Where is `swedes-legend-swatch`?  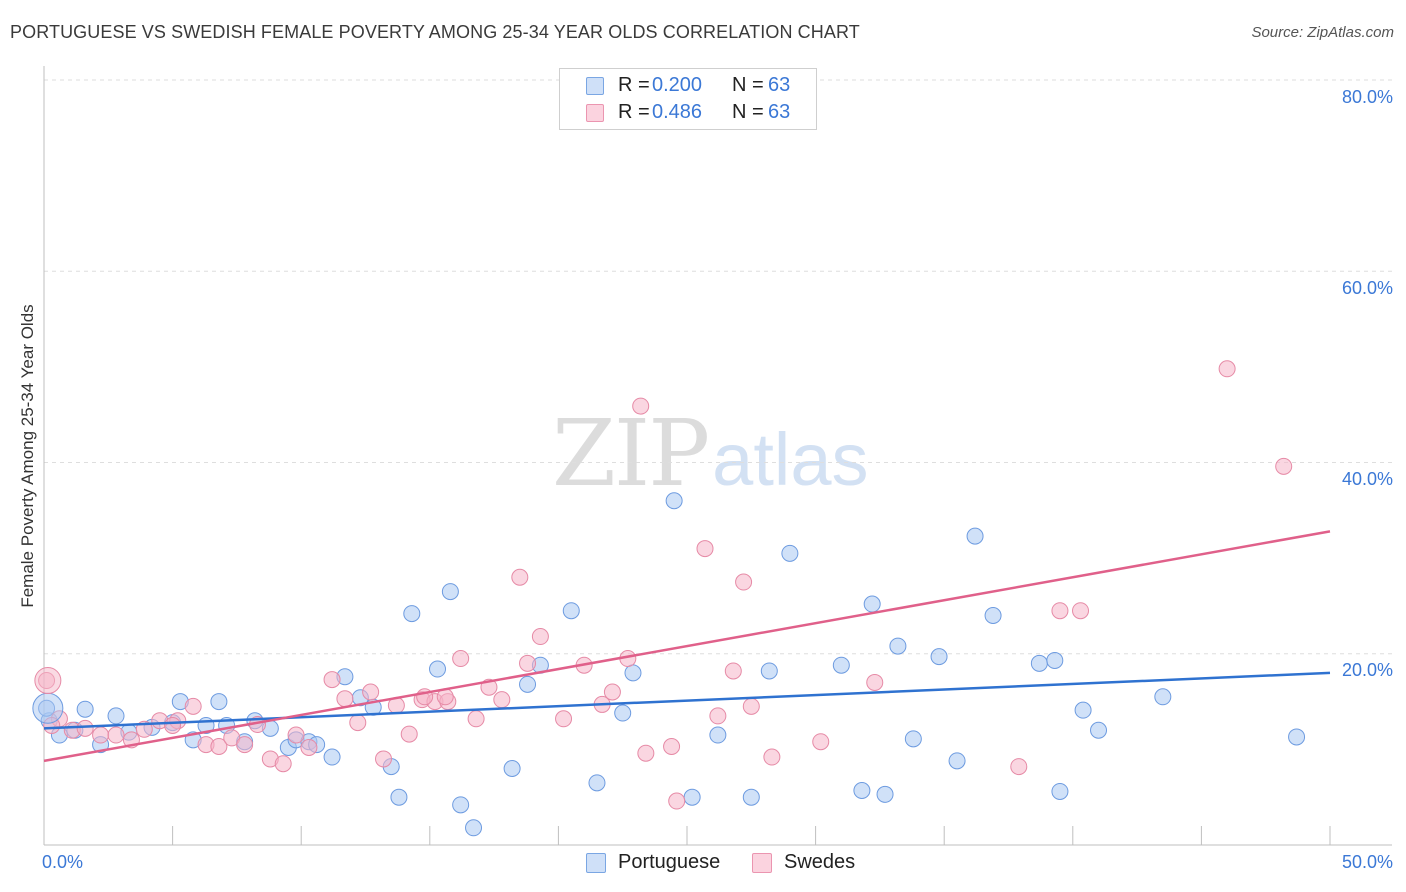 swedes-legend-swatch is located at coordinates (762, 863).